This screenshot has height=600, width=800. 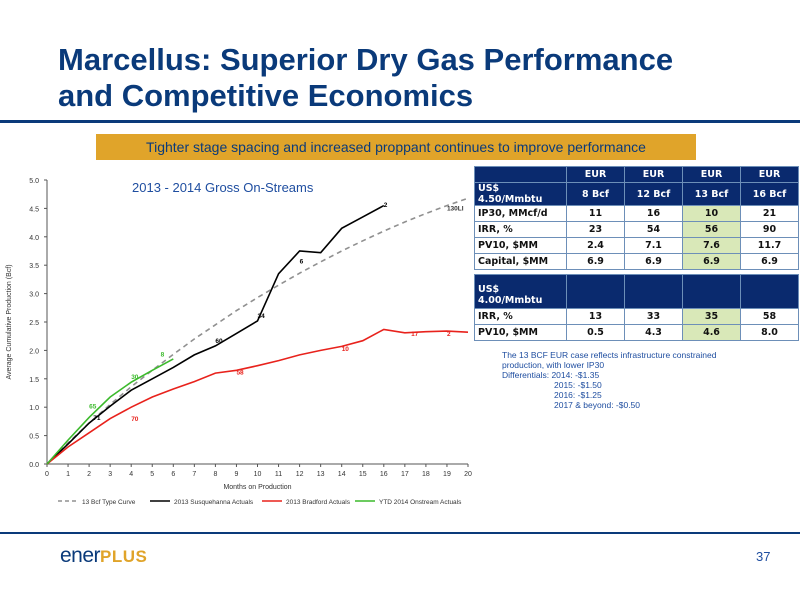 I want to click on x-tick-label: 18, so click(x=426, y=474).